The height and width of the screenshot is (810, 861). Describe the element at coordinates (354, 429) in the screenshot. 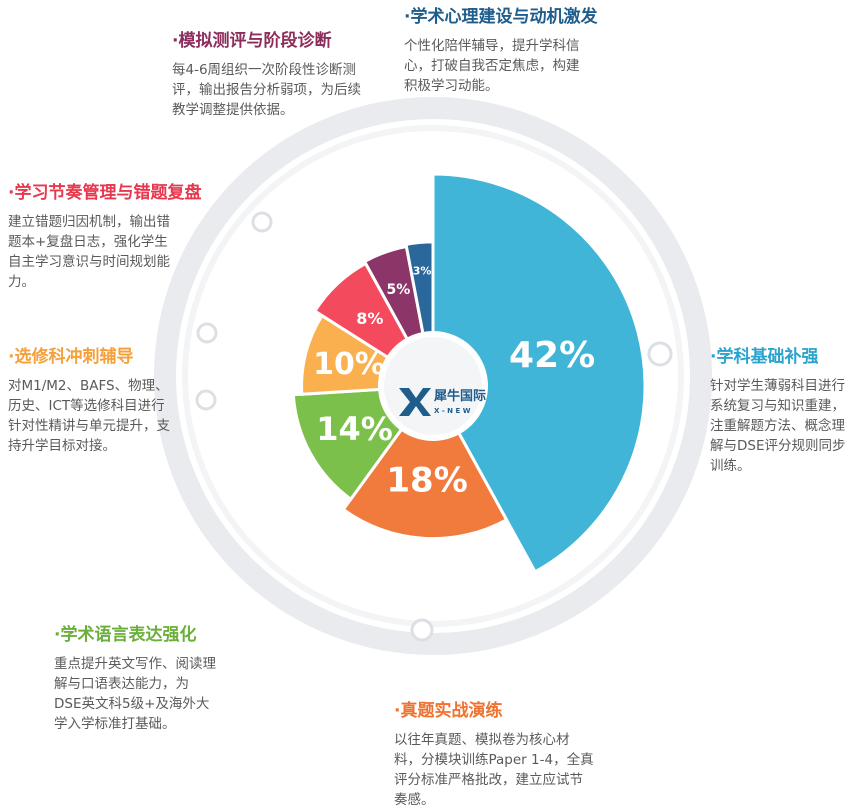

I see `slice-label: 14%` at that location.